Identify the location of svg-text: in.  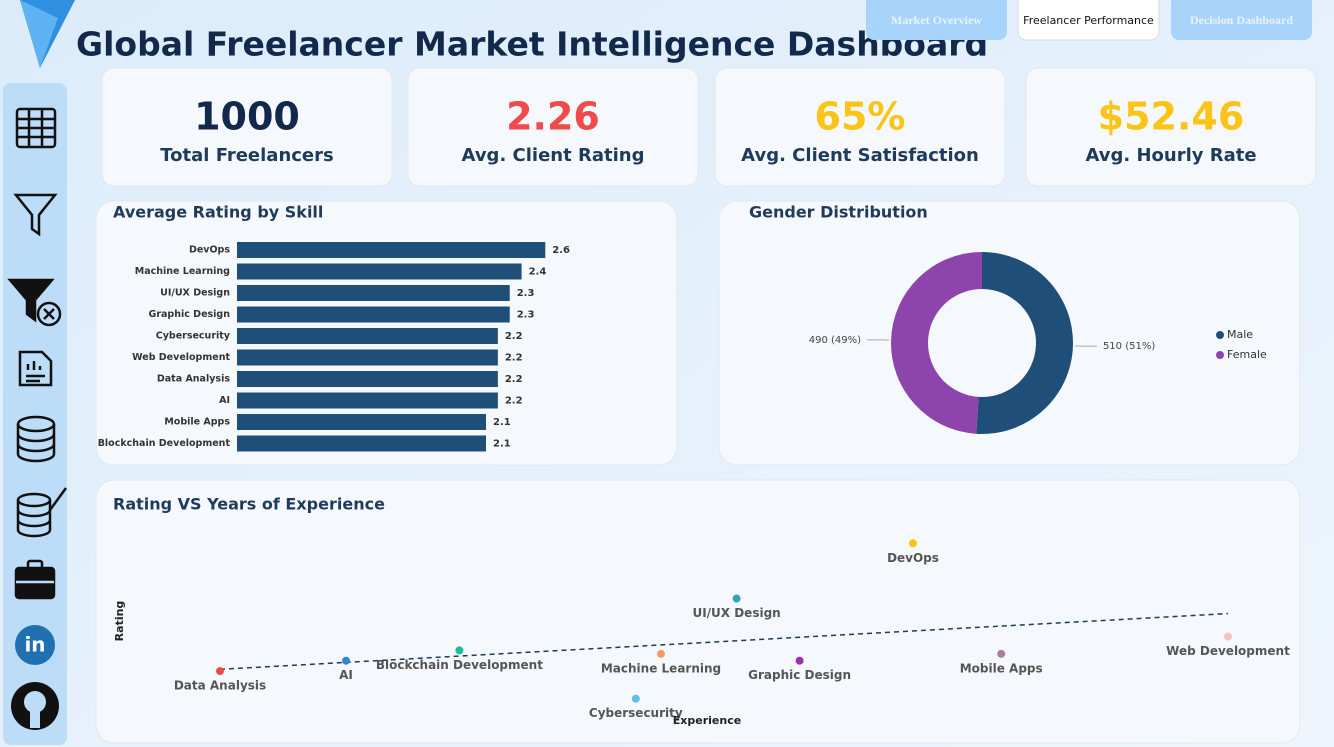
(34, 645).